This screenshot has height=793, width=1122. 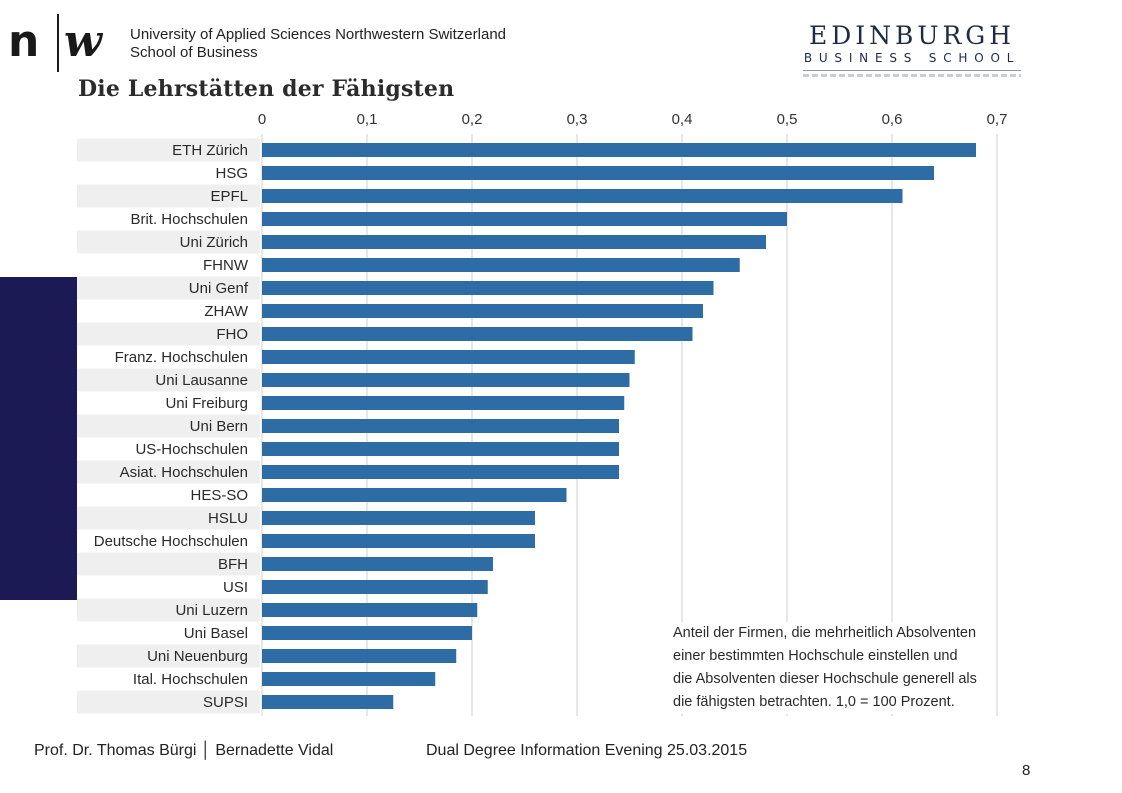 I want to click on category-label: FHNW, so click(x=226, y=265).